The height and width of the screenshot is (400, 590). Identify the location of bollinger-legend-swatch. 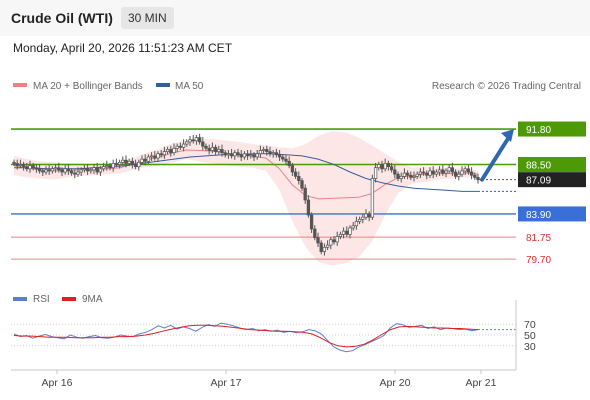
(20, 85).